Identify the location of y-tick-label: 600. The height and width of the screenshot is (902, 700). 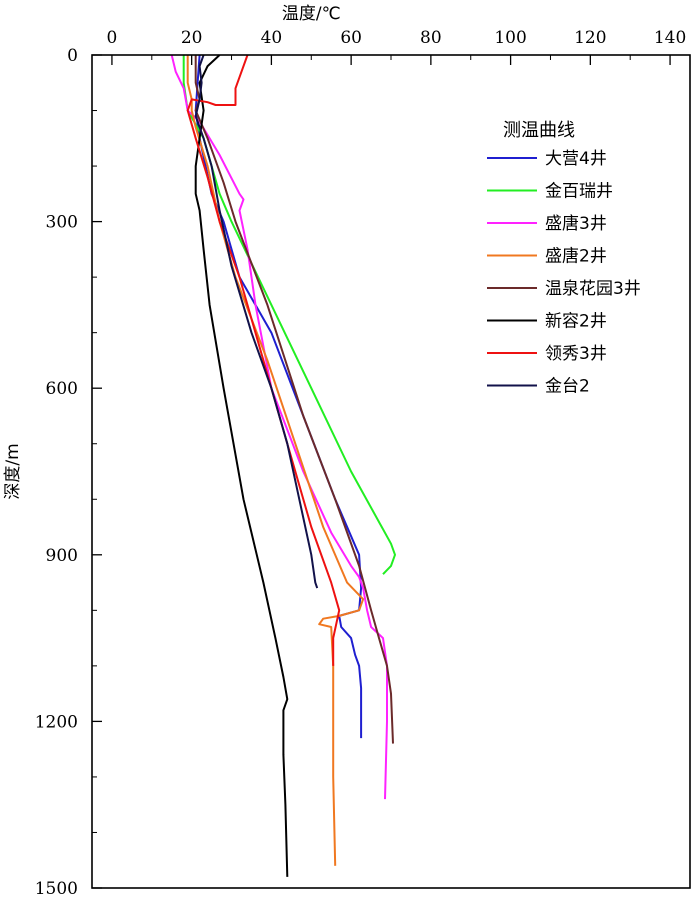
(62, 389).